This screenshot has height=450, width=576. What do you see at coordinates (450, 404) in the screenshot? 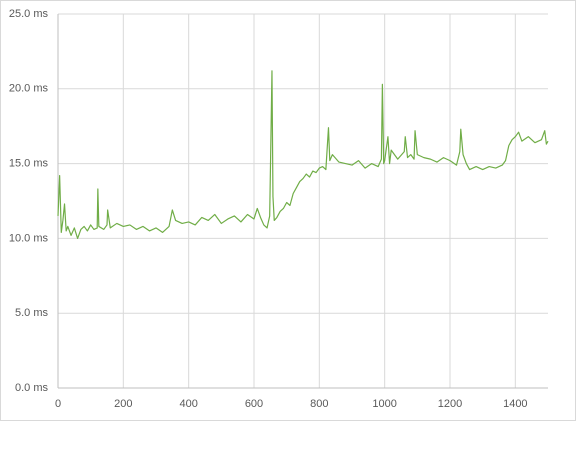
I see `x-tick-label: 1200` at bounding box center [450, 404].